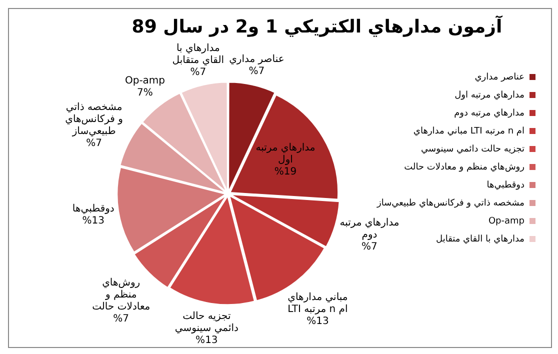 This screenshot has width=558, height=354. Describe the element at coordinates (489, 95) in the screenshot. I see `legend-label: مدارهاي مرتبه اول` at that location.